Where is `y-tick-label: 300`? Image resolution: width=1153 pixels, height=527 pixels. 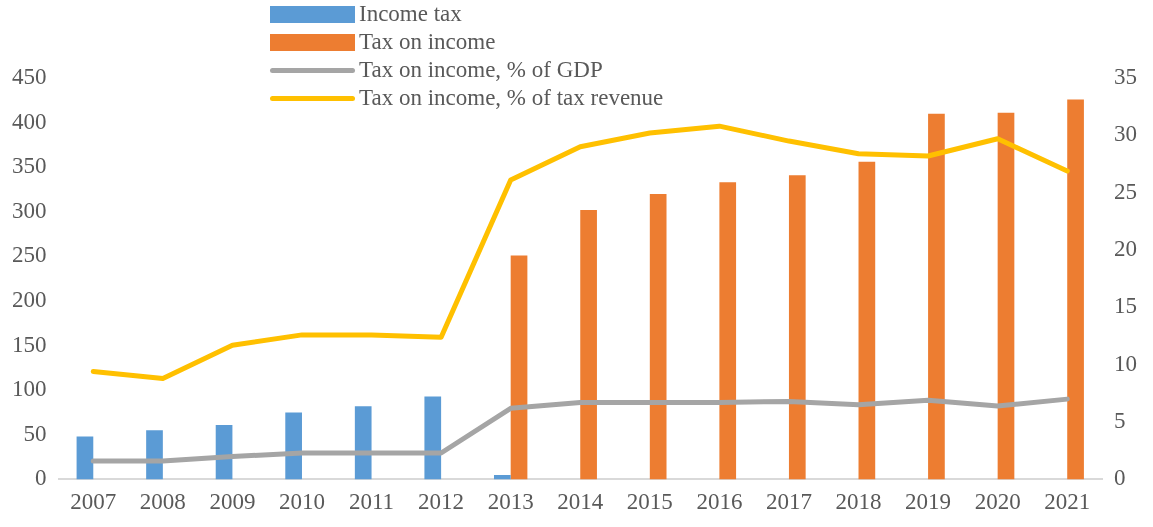
y-tick-label: 300 is located at coordinates (29, 210).